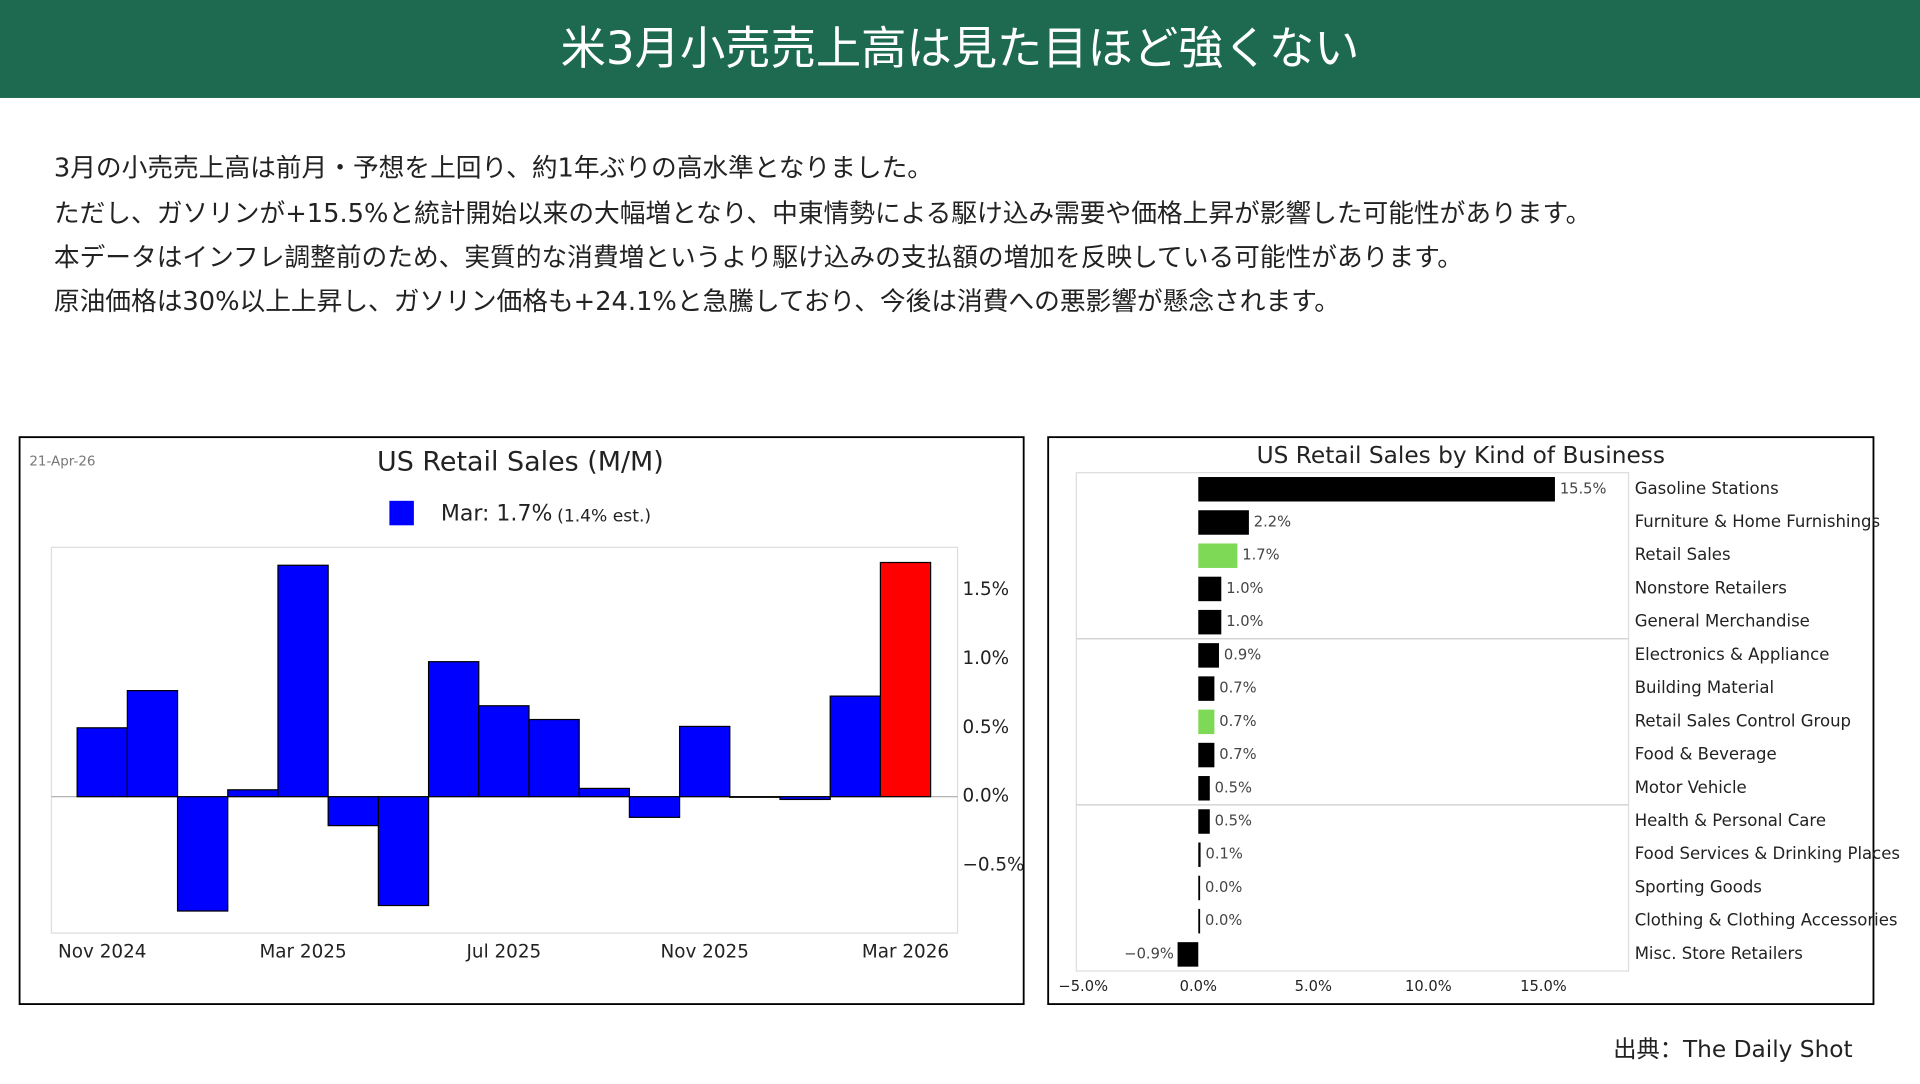 Image resolution: width=1920 pixels, height=1084 pixels. What do you see at coordinates (1743, 720) in the screenshot?
I see `category-label: Retail Sales Control Group` at bounding box center [1743, 720].